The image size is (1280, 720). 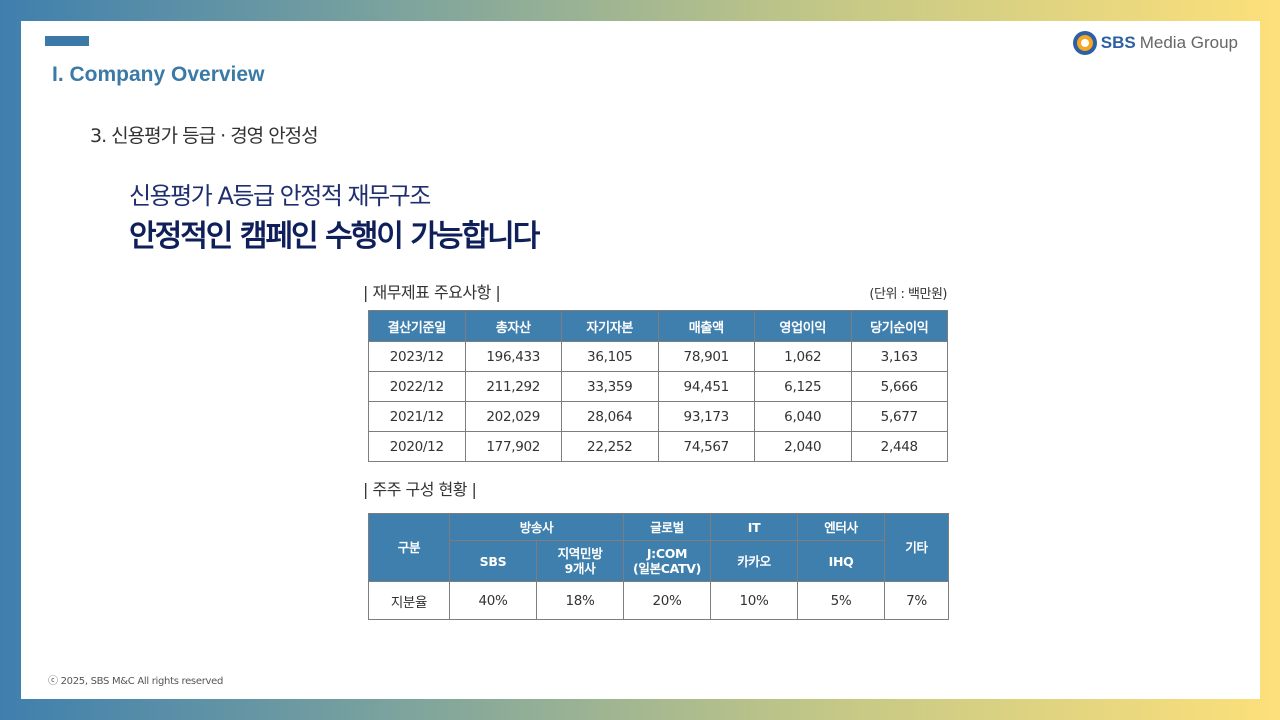 What do you see at coordinates (1188, 42) in the screenshot?
I see `logo-suffix: Media Group` at bounding box center [1188, 42].